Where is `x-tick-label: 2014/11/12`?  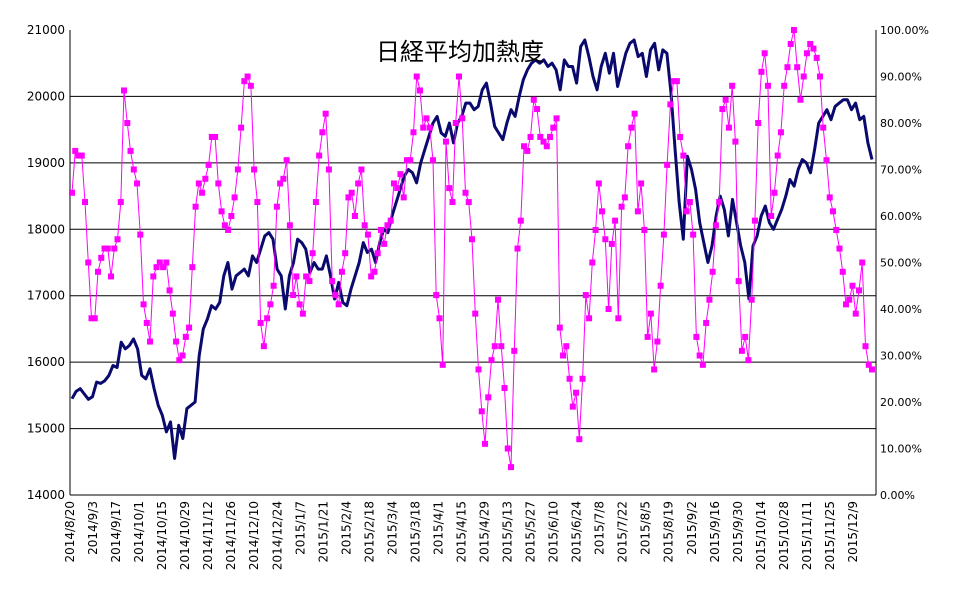 x-tick-label: 2014/11/12 is located at coordinates (208, 535).